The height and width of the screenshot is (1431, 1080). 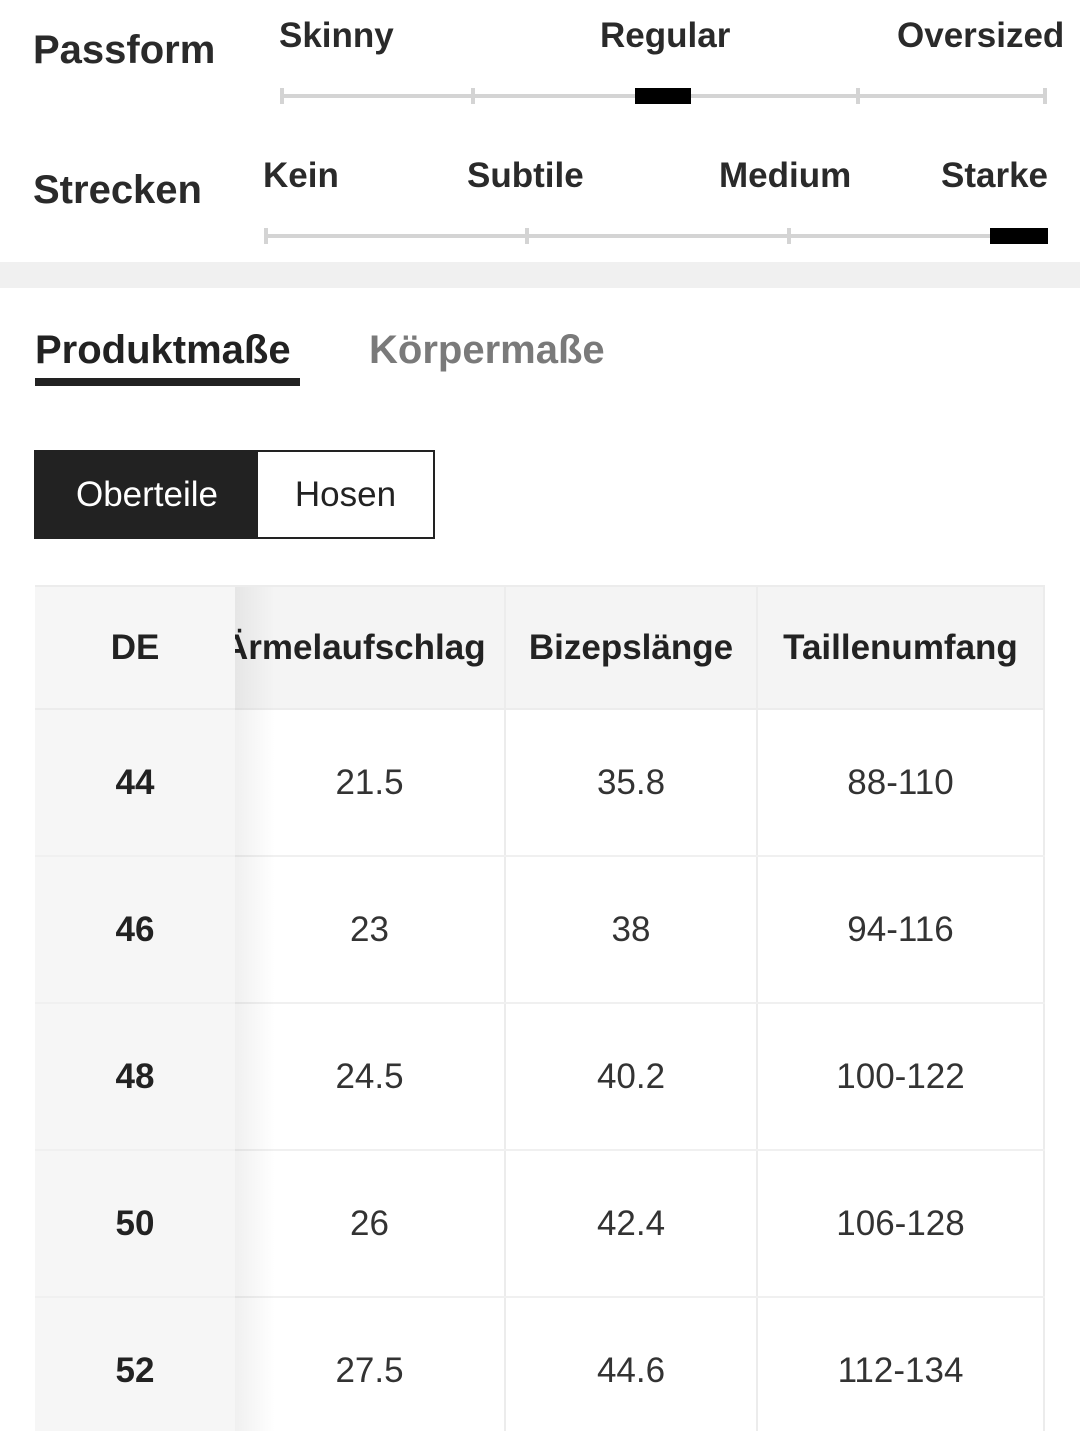 What do you see at coordinates (632, 1364) in the screenshot?
I see `table-cell: 44.6` at bounding box center [632, 1364].